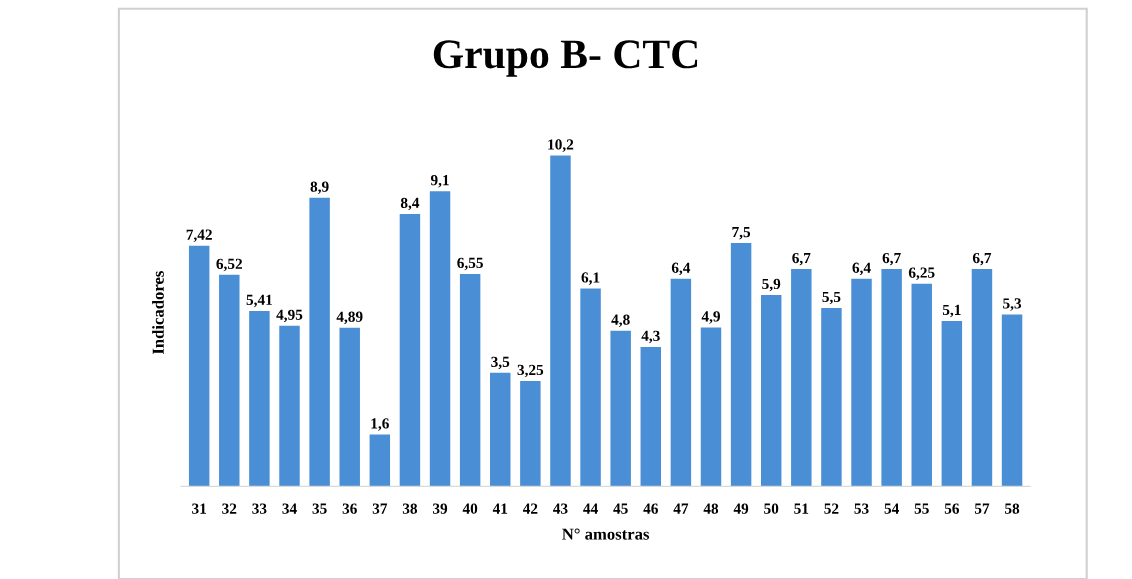  Describe the element at coordinates (711, 508) in the screenshot. I see `x-tick-label: 48` at that location.